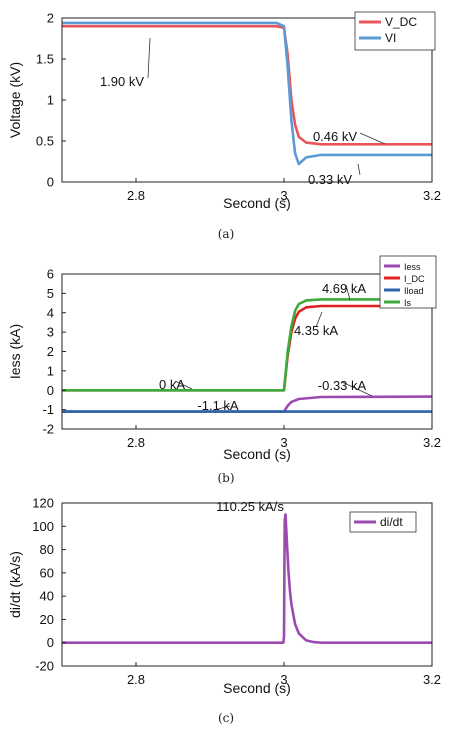 This screenshot has width=458, height=733. Describe the element at coordinates (172, 384) in the screenshot. I see `annotation-label: 0 kA` at that location.